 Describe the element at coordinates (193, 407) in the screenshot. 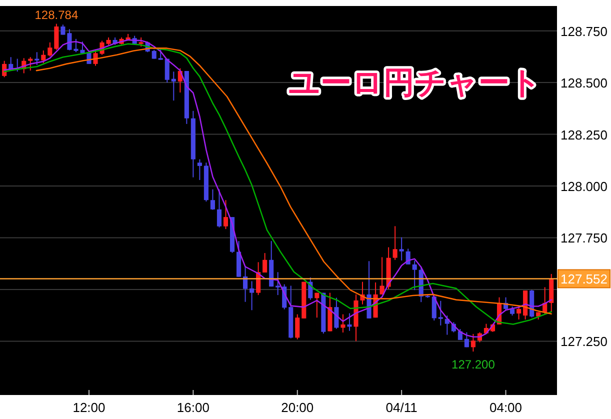

I see `x-tick-label: 16:00` at that location.